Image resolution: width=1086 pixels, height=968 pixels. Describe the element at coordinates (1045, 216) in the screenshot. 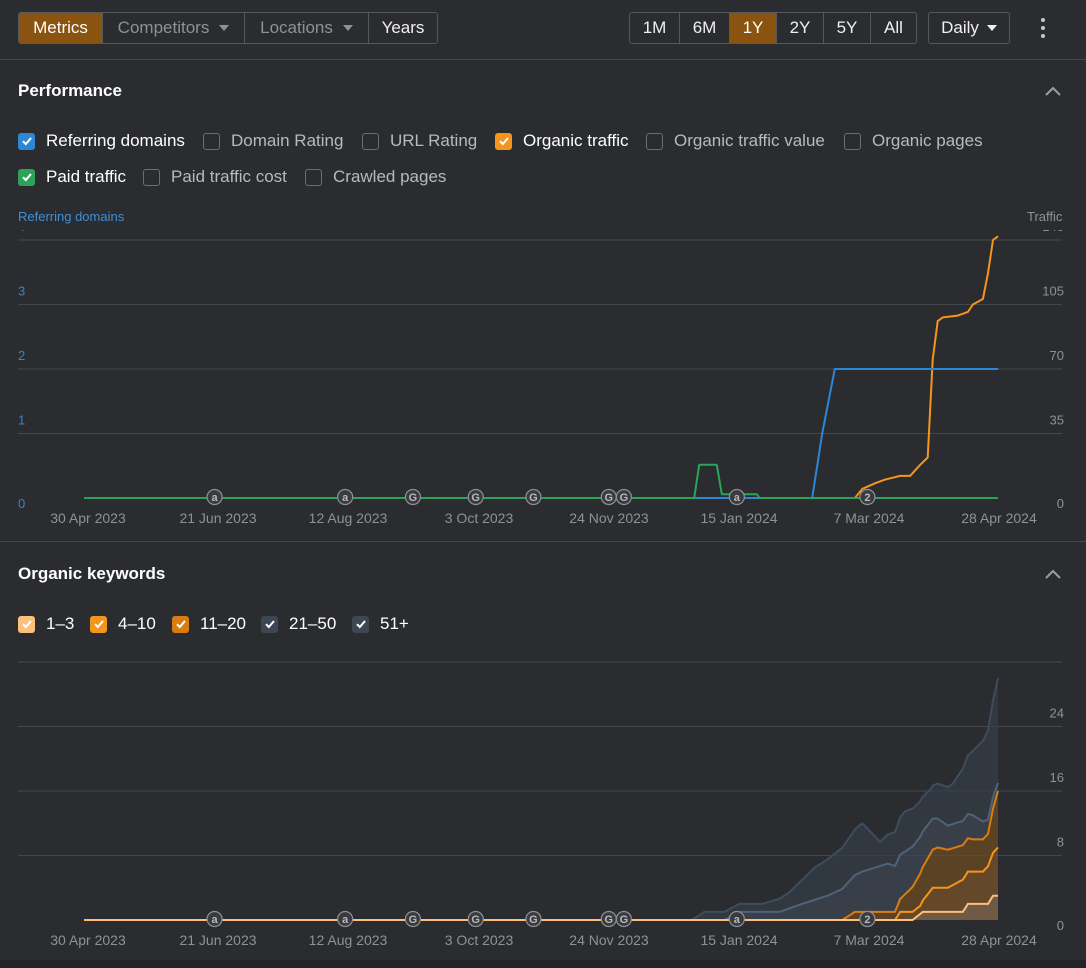

I see `right-axis-title: Traffic` at that location.